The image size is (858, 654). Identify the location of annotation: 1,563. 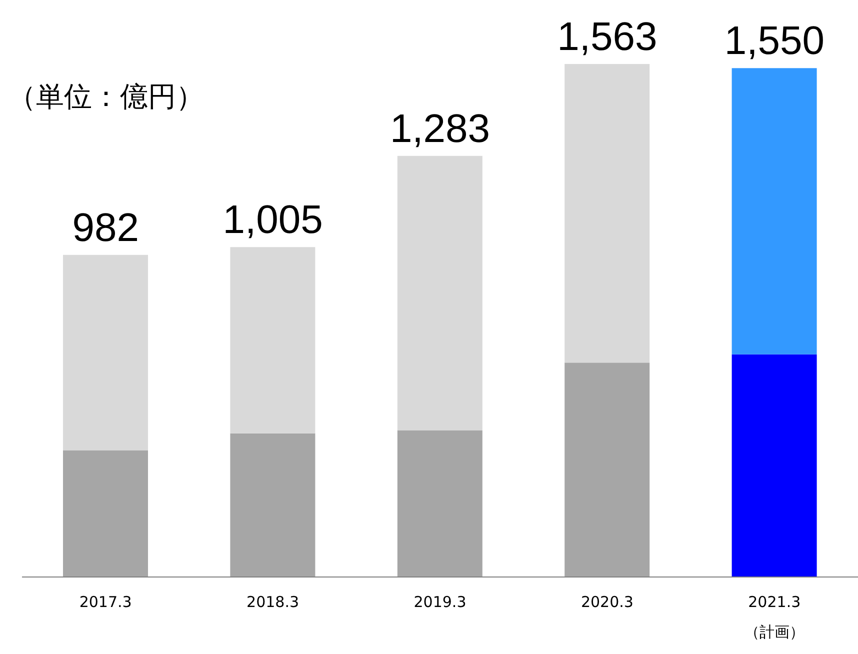
(607, 37).